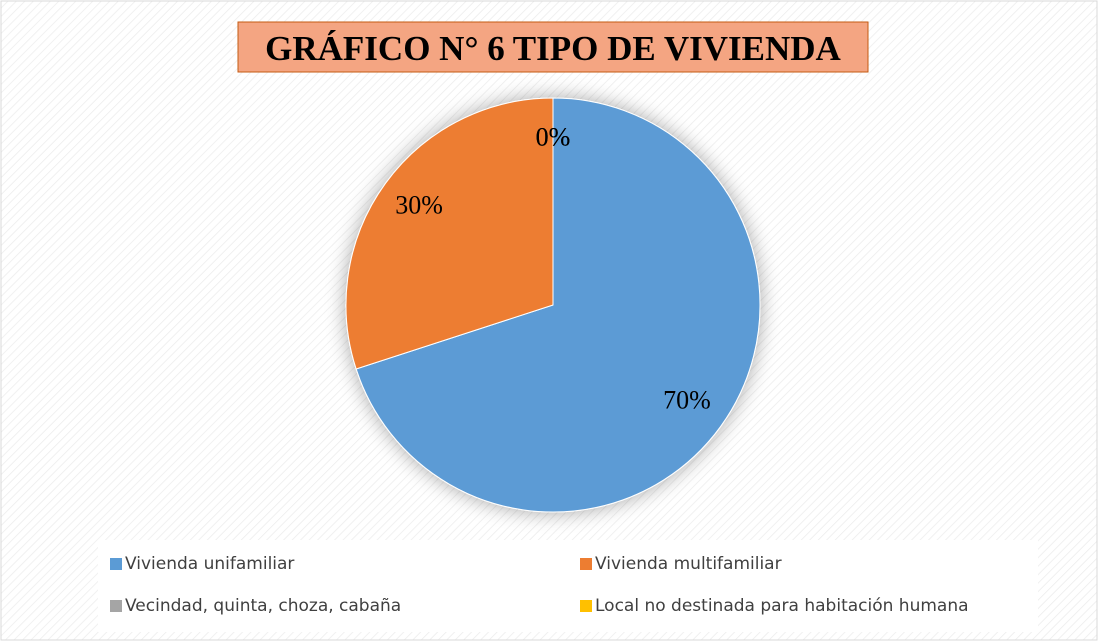 This screenshot has width=1098, height=641. I want to click on title-box, so click(553, 47).